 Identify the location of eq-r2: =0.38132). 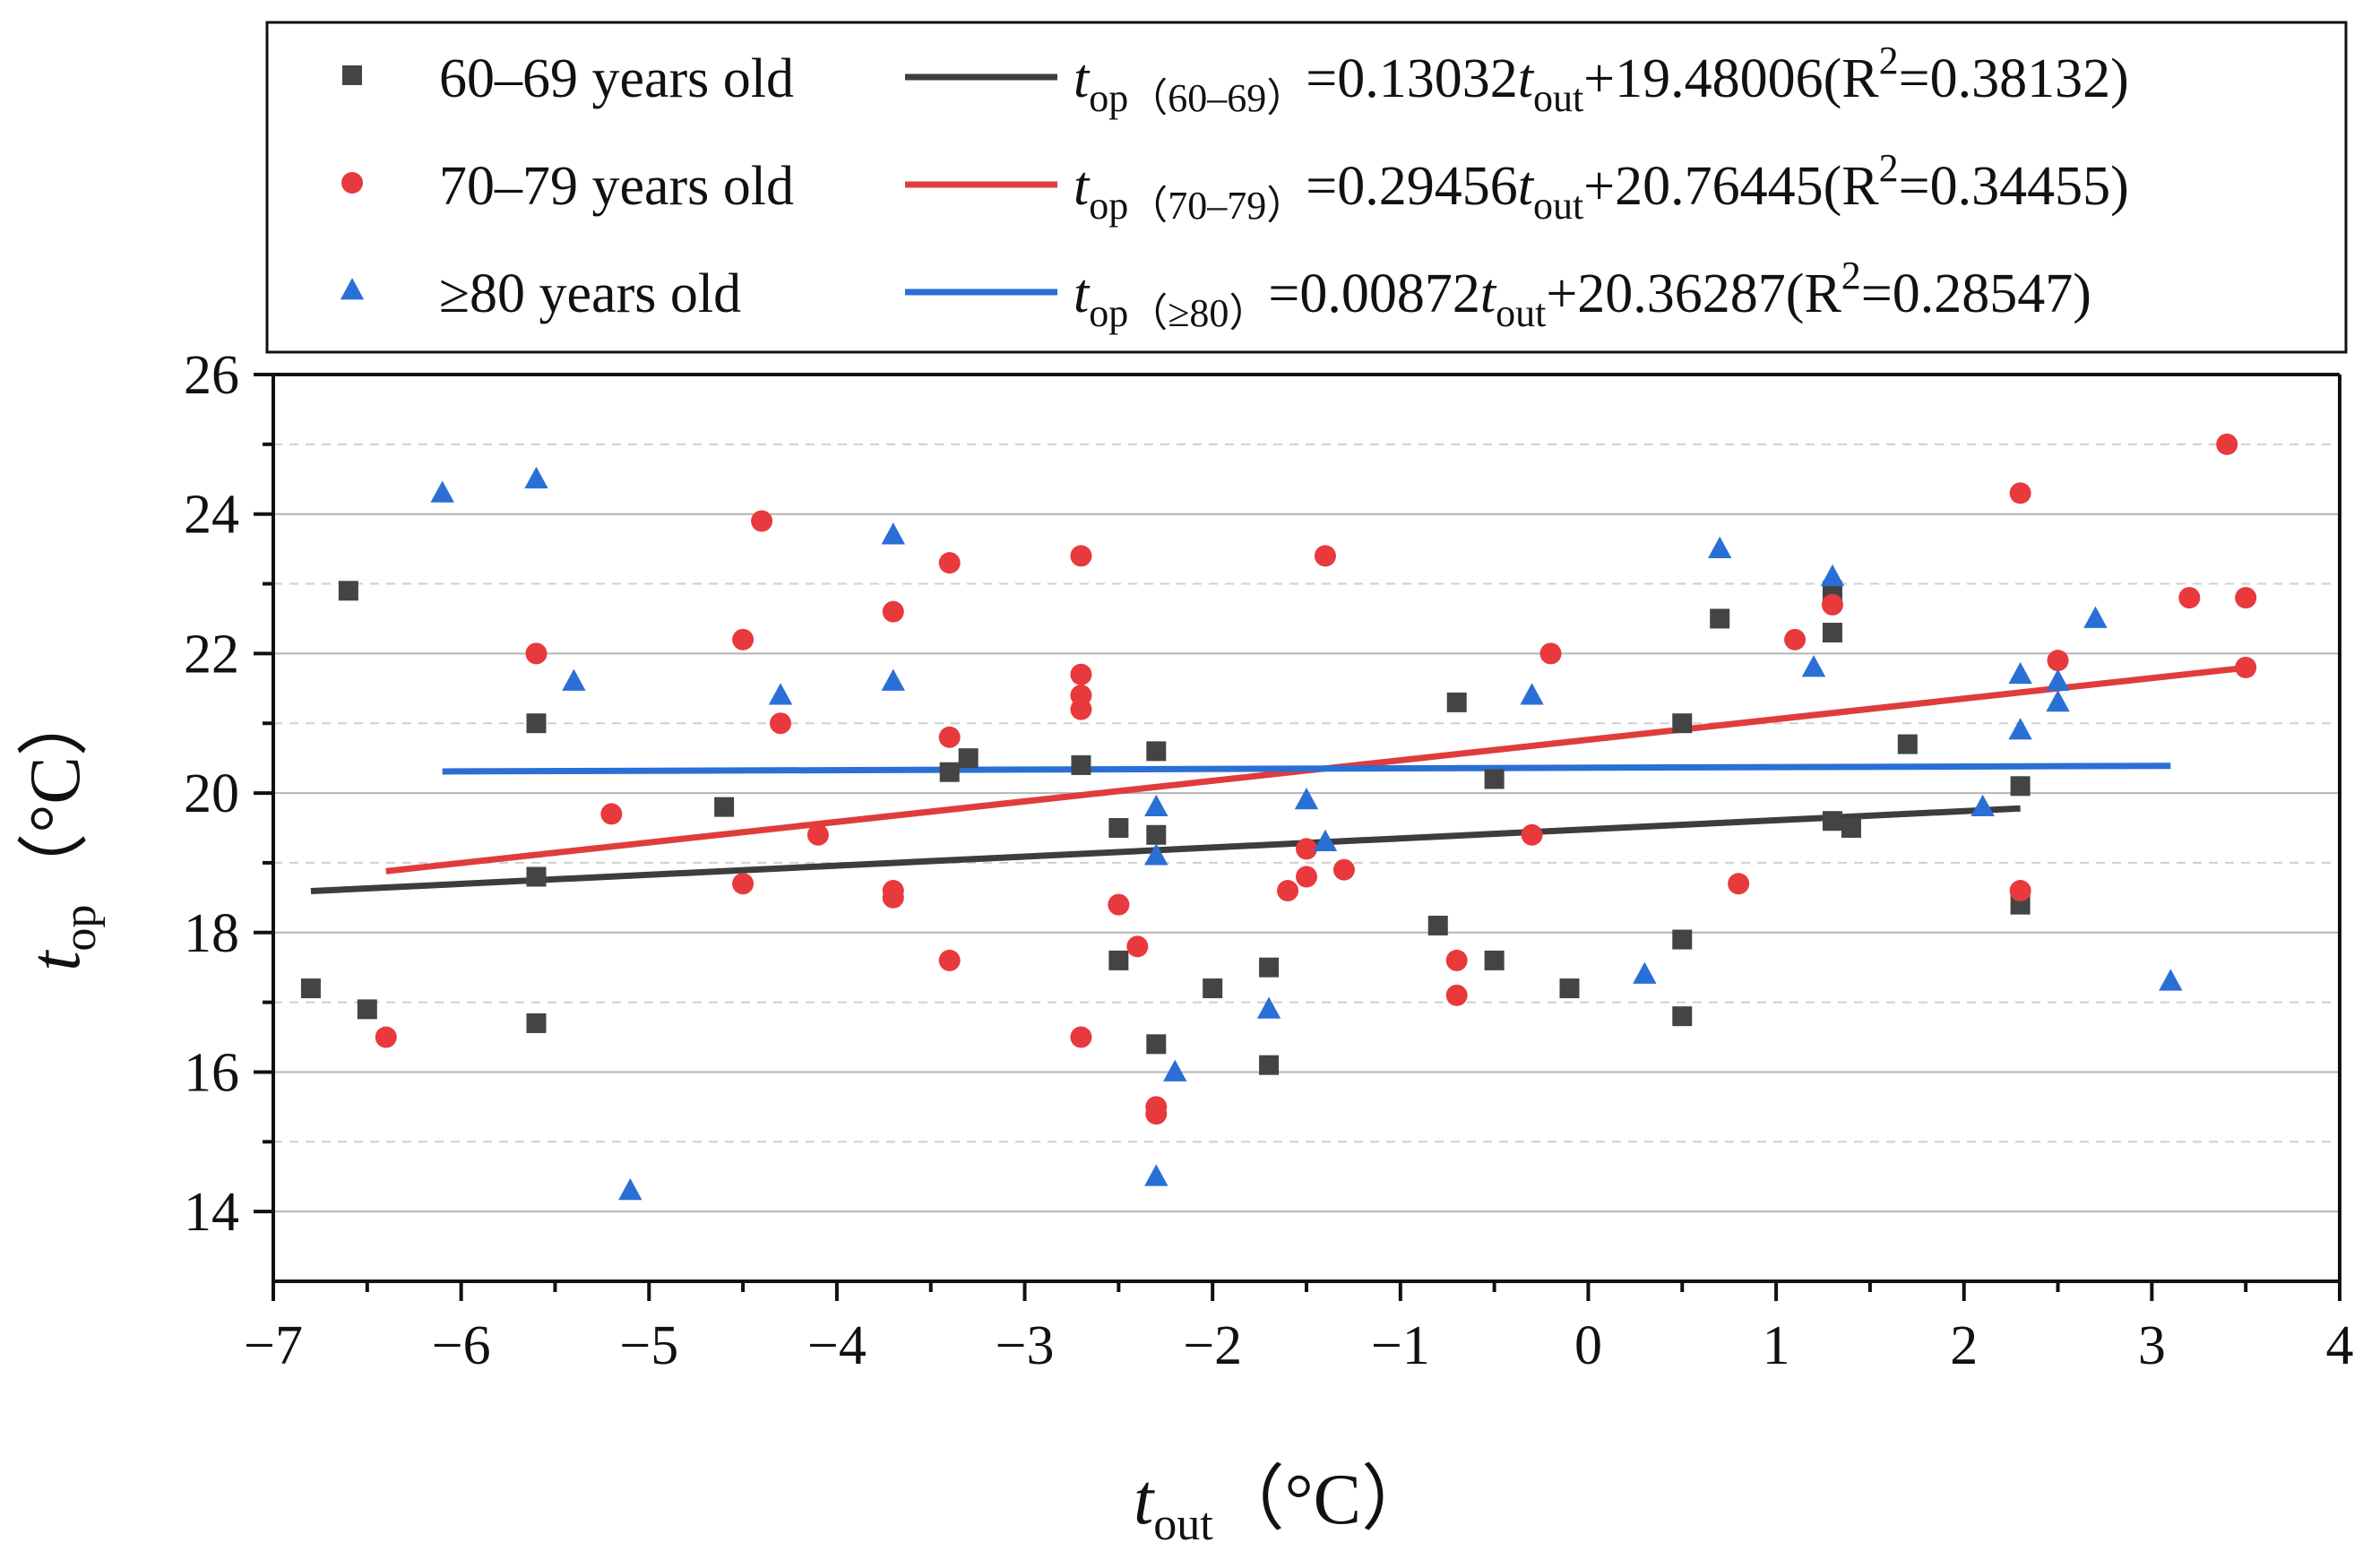
(2014, 78).